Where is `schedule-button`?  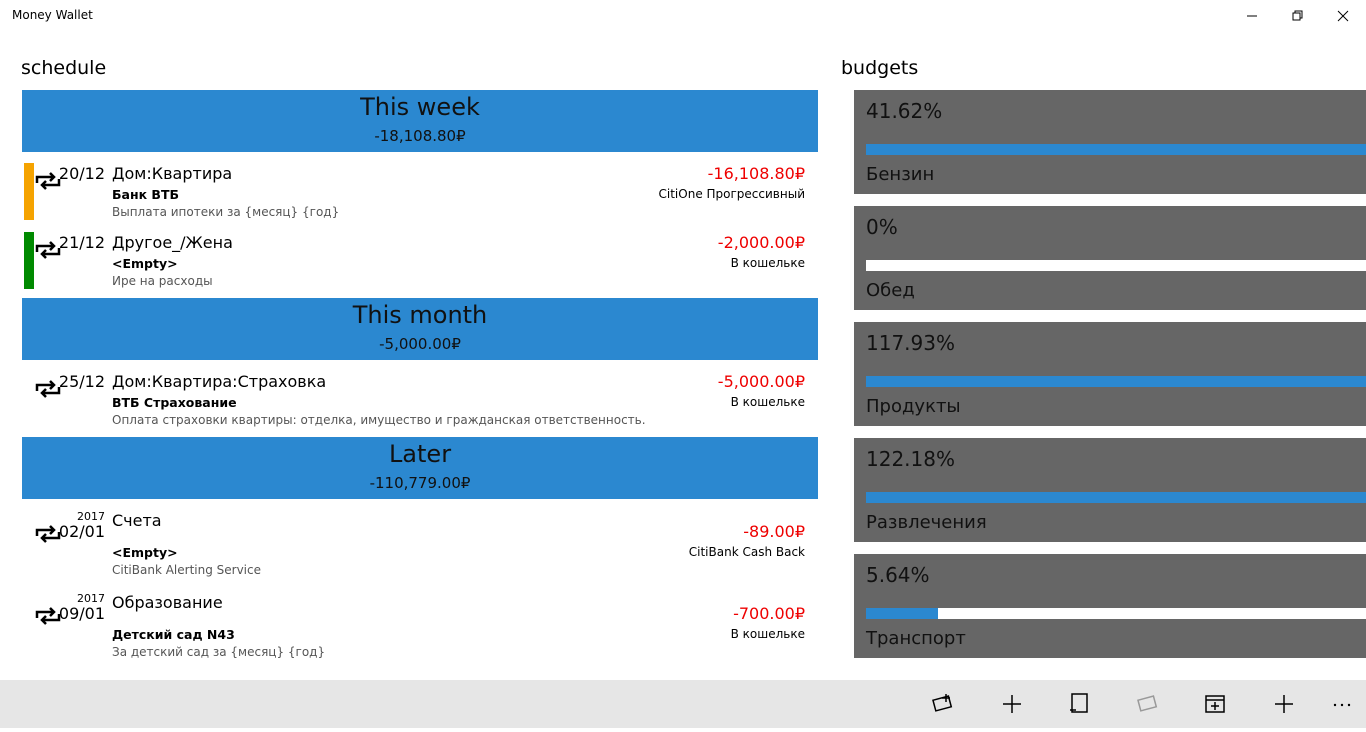 schedule-button is located at coordinates (1215, 704).